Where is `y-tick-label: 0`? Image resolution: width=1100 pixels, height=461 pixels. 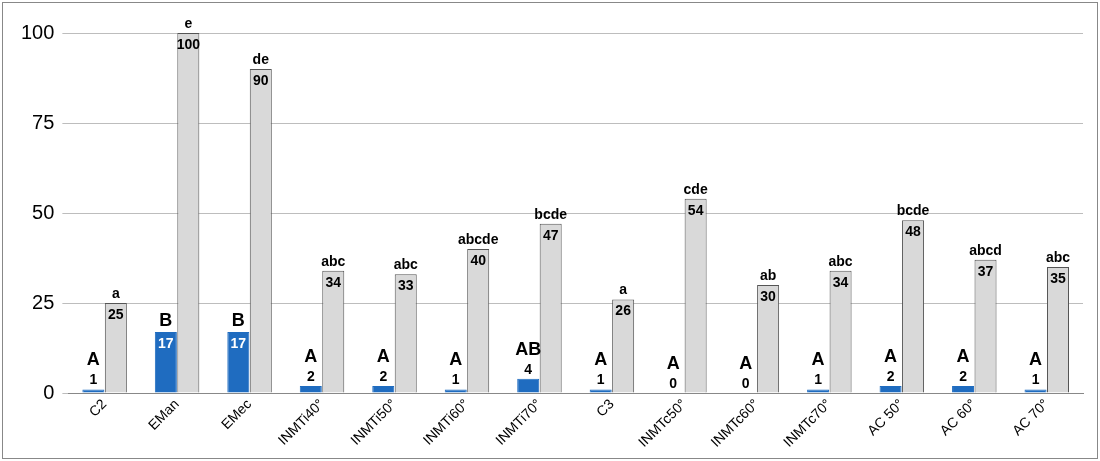 y-tick-label: 0 is located at coordinates (49, 391).